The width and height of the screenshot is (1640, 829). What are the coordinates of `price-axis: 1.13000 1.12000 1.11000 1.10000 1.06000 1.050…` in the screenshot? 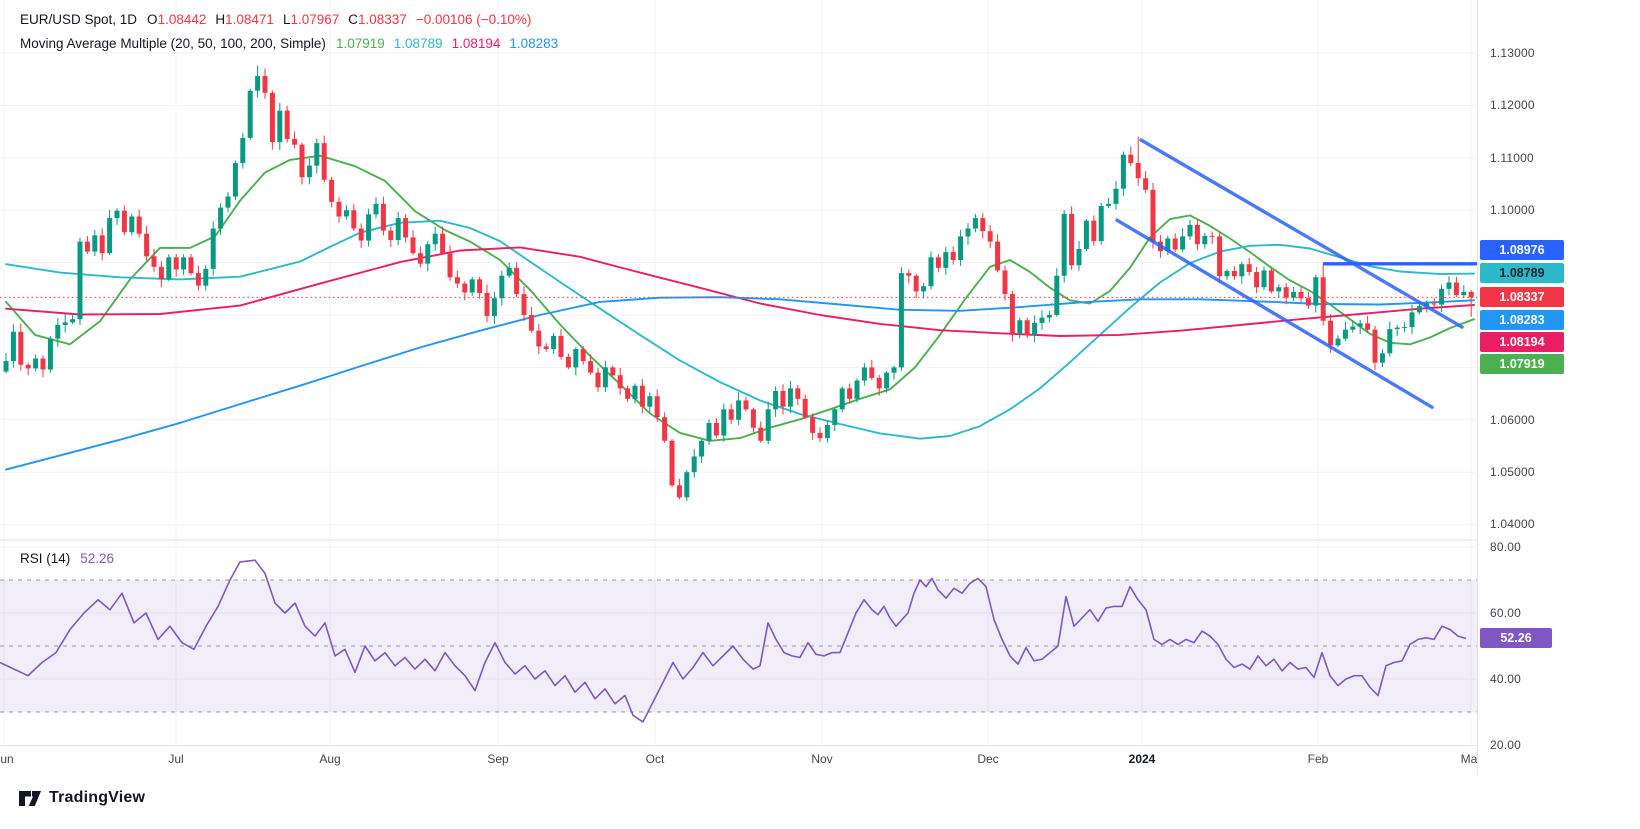 It's located at (1558, 387).